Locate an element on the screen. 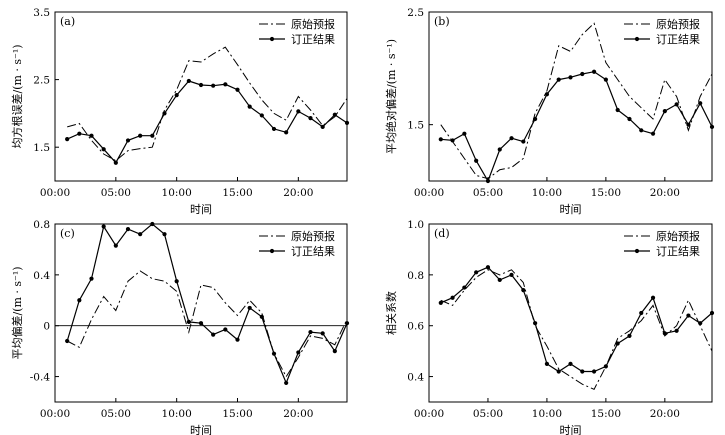  panel-label: (b) is located at coordinates (442, 21).